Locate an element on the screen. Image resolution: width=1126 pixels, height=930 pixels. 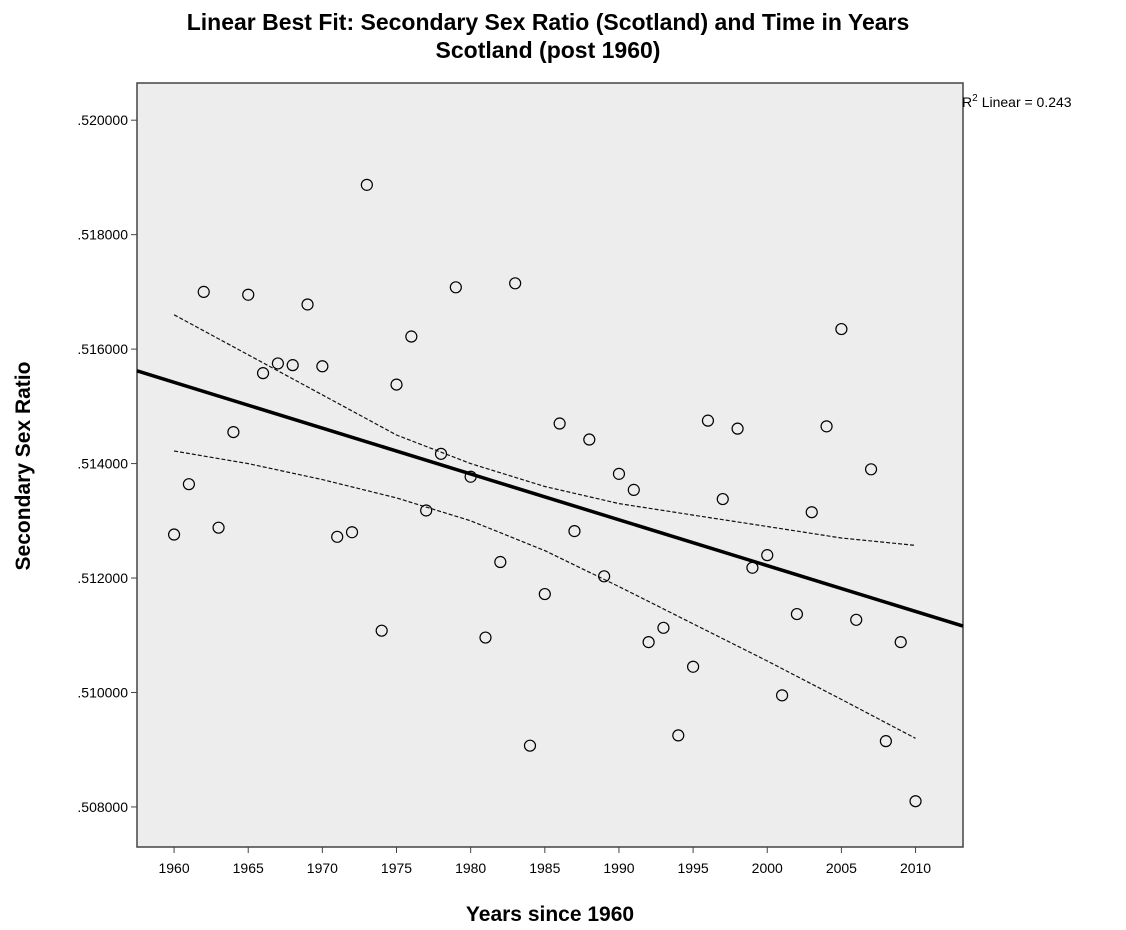
x-tick-label: 2005 is located at coordinates (841, 868).